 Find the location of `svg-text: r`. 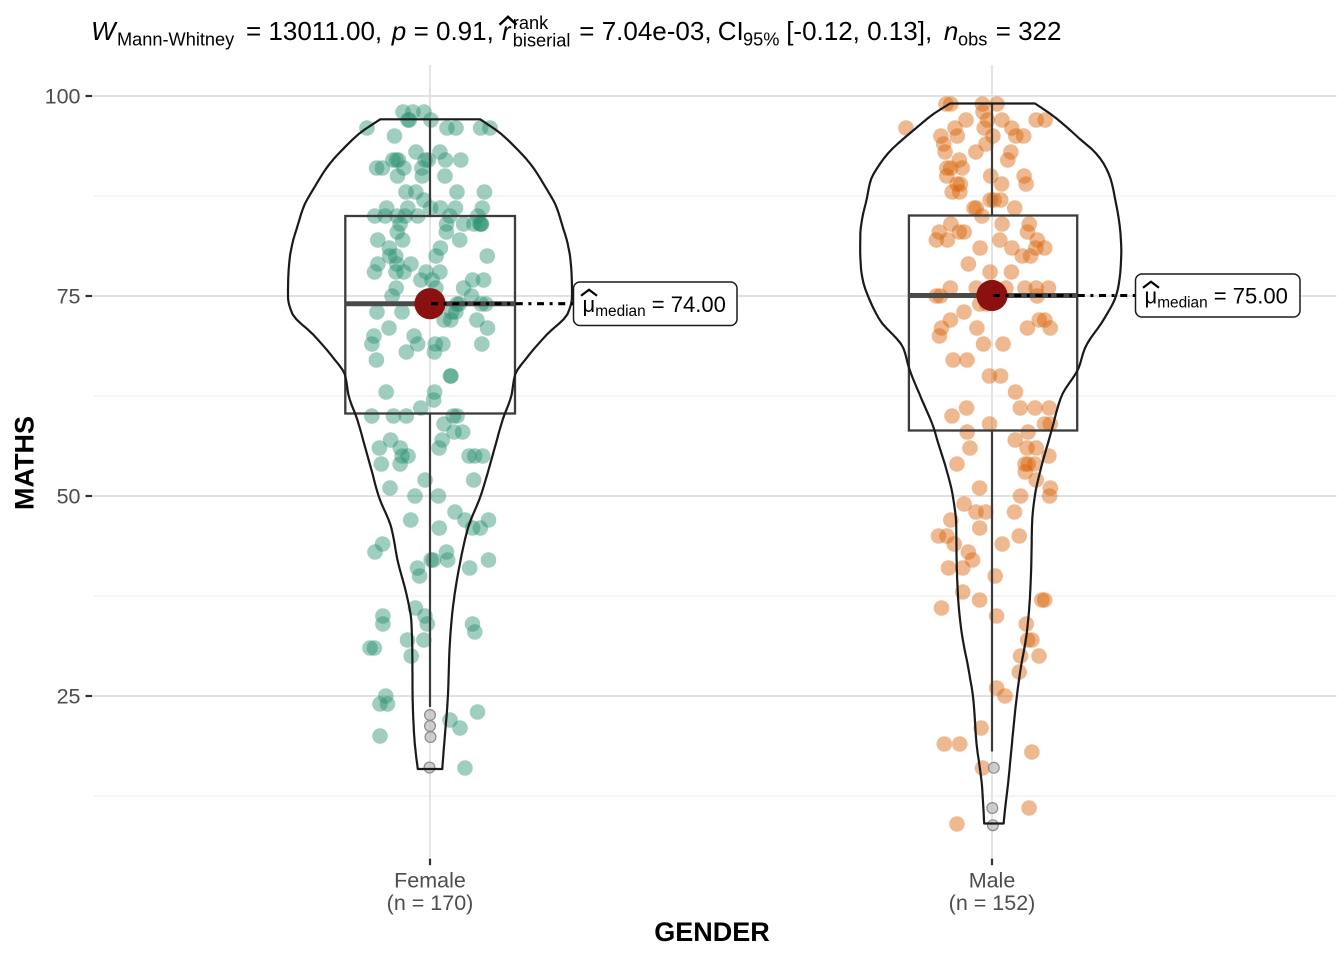

svg-text: r is located at coordinates (507, 31).